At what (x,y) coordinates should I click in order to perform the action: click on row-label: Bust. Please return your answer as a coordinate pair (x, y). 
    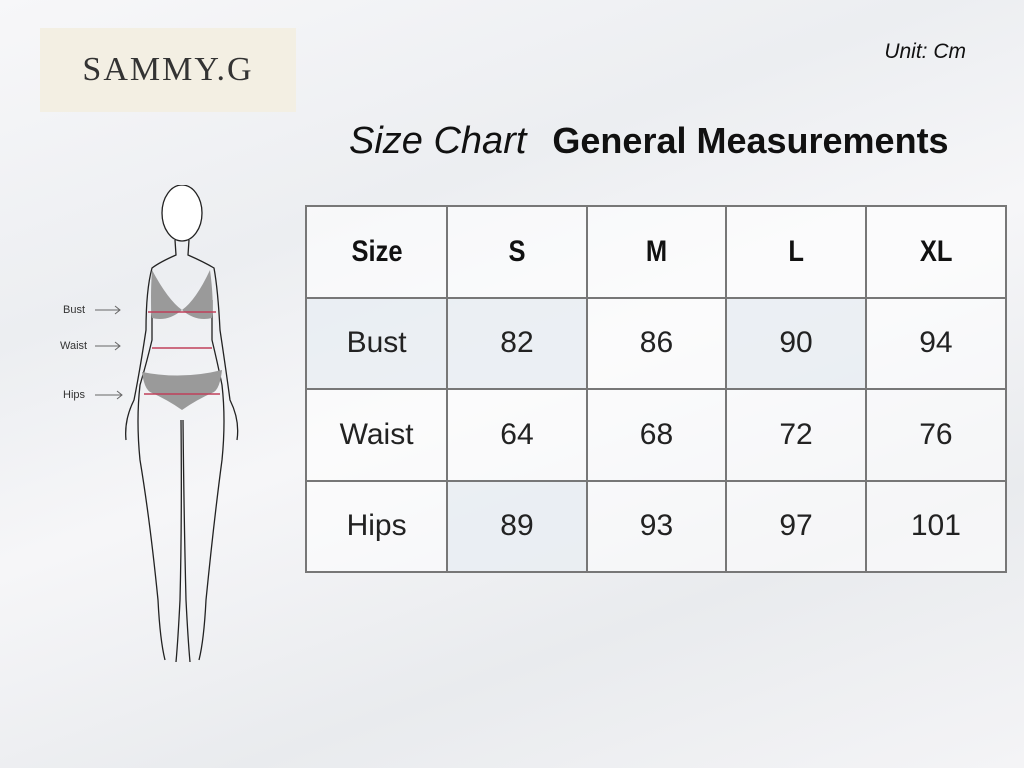
    Looking at the image, I should click on (376, 343).